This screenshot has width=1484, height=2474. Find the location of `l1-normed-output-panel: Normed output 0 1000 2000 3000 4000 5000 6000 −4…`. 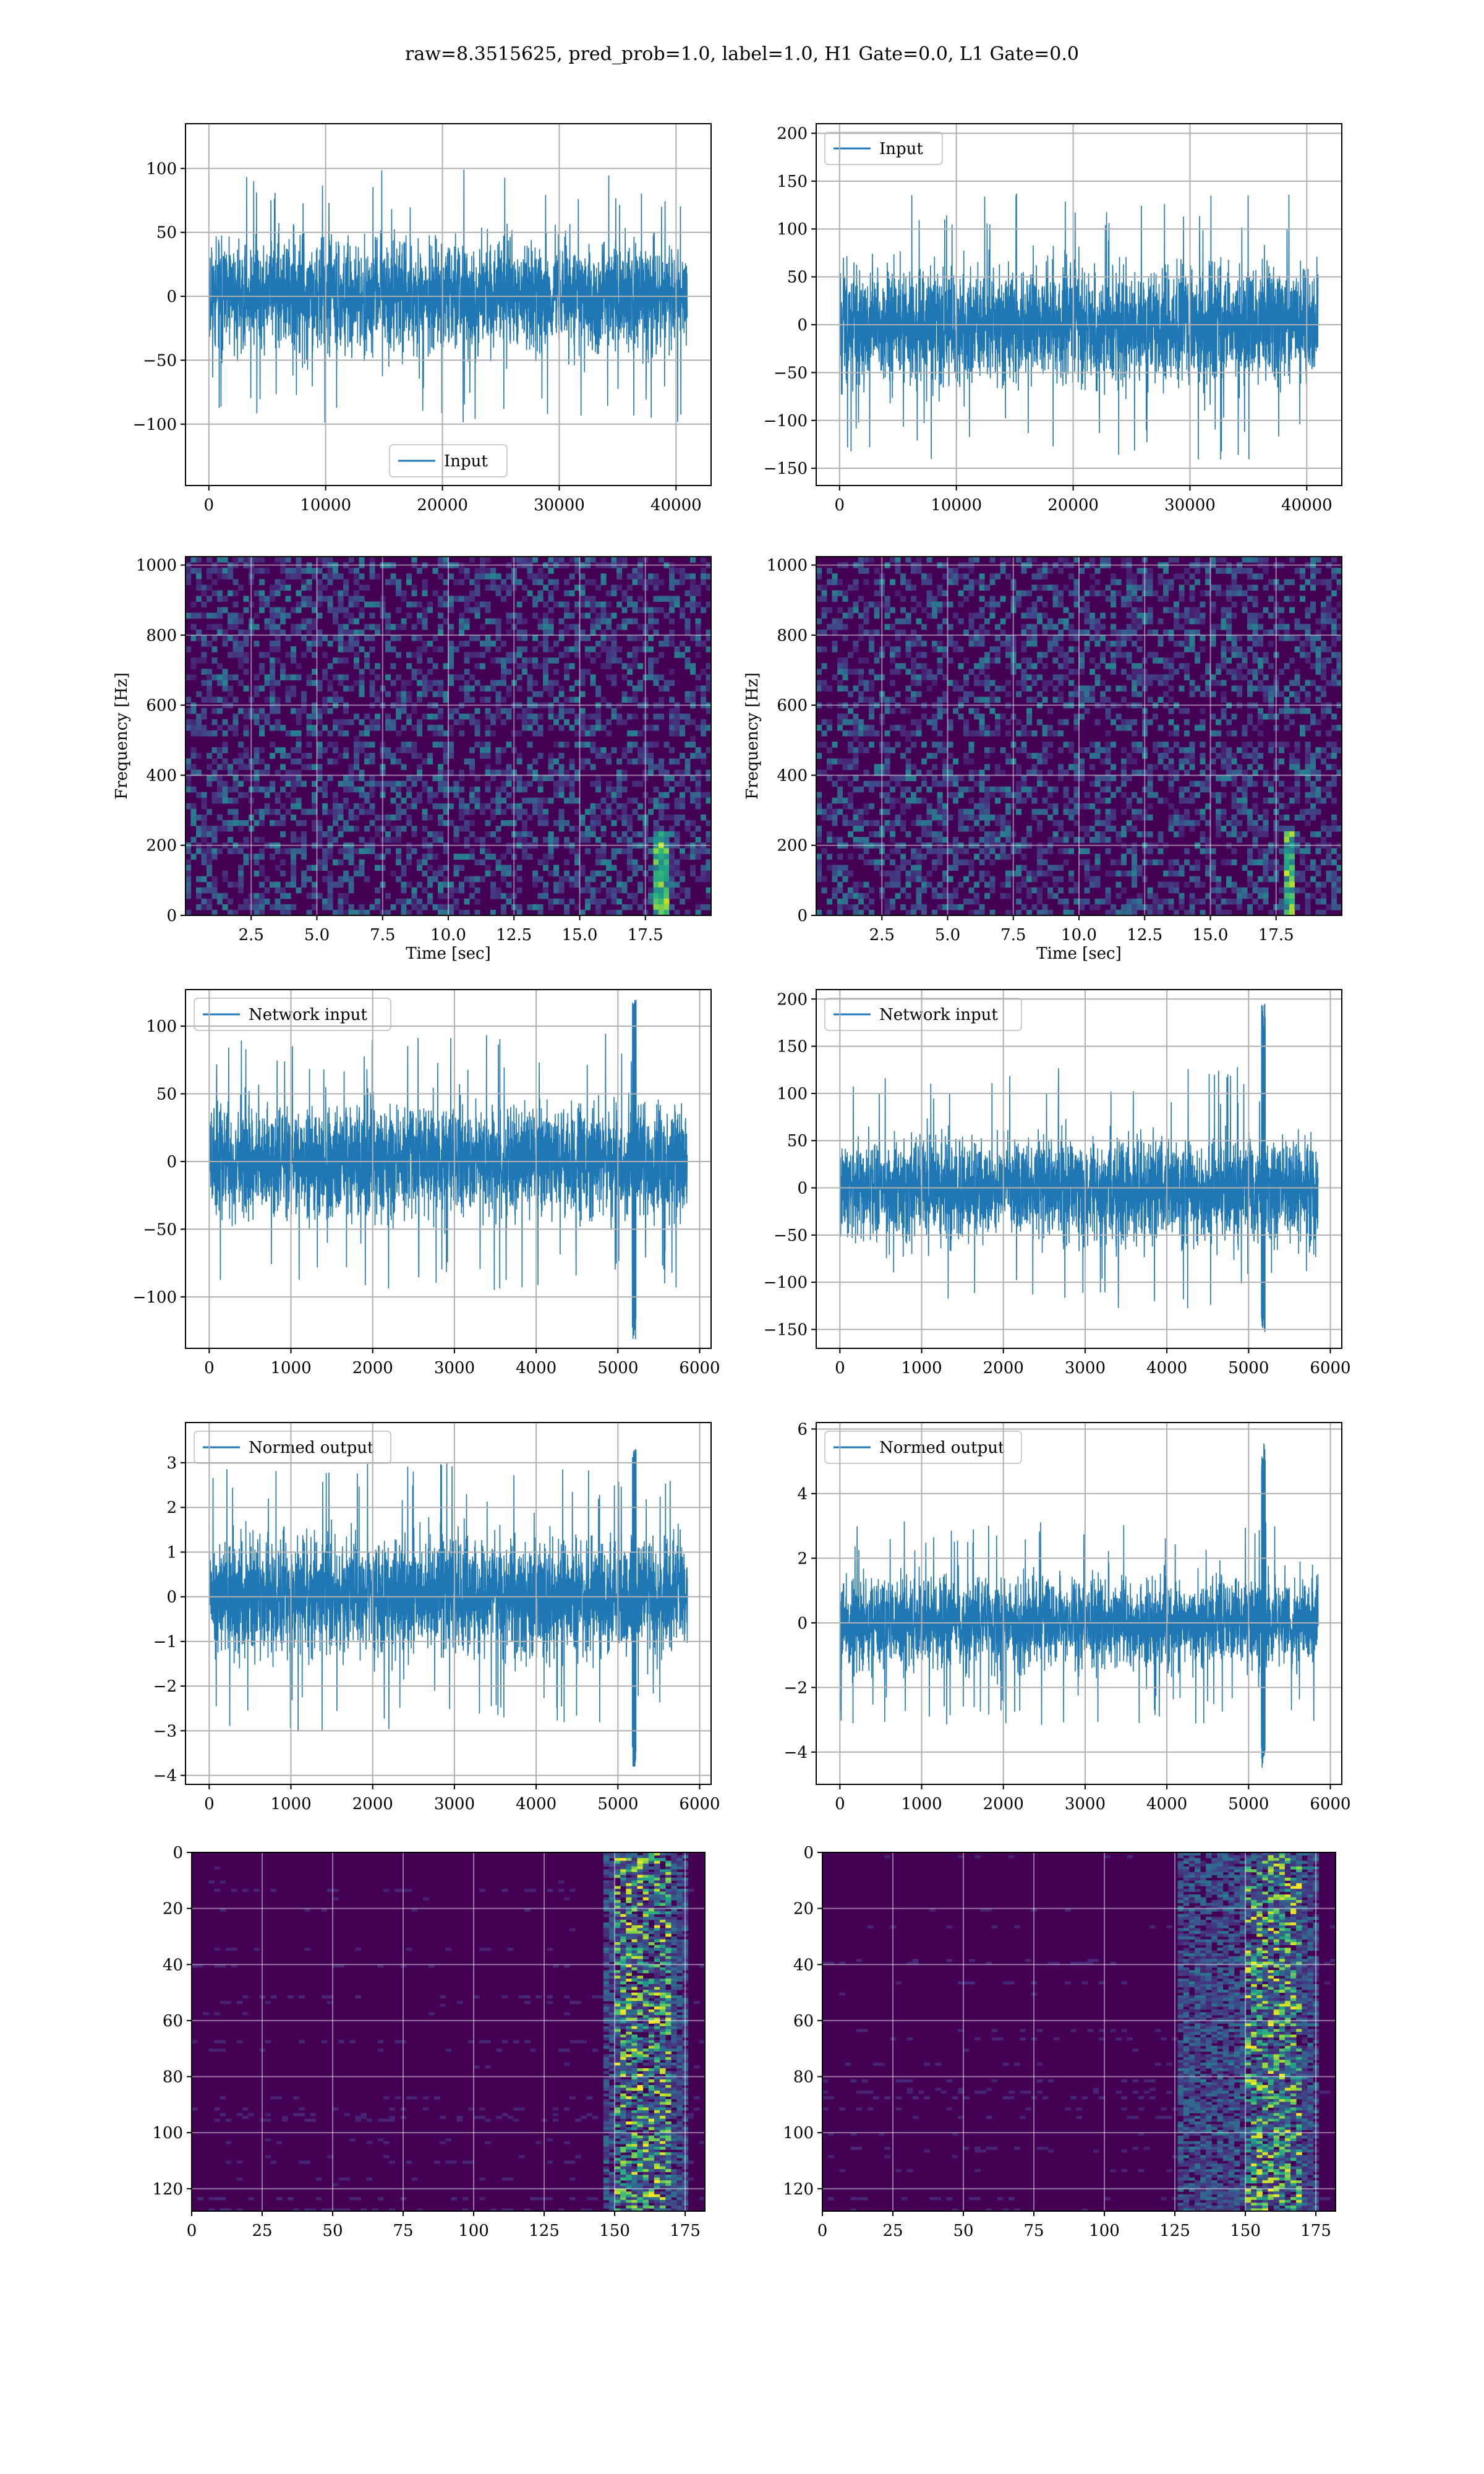

l1-normed-output-panel: Normed output 0 1000 2000 3000 4000 5000 6000 −4… is located at coordinates (1067, 1616).